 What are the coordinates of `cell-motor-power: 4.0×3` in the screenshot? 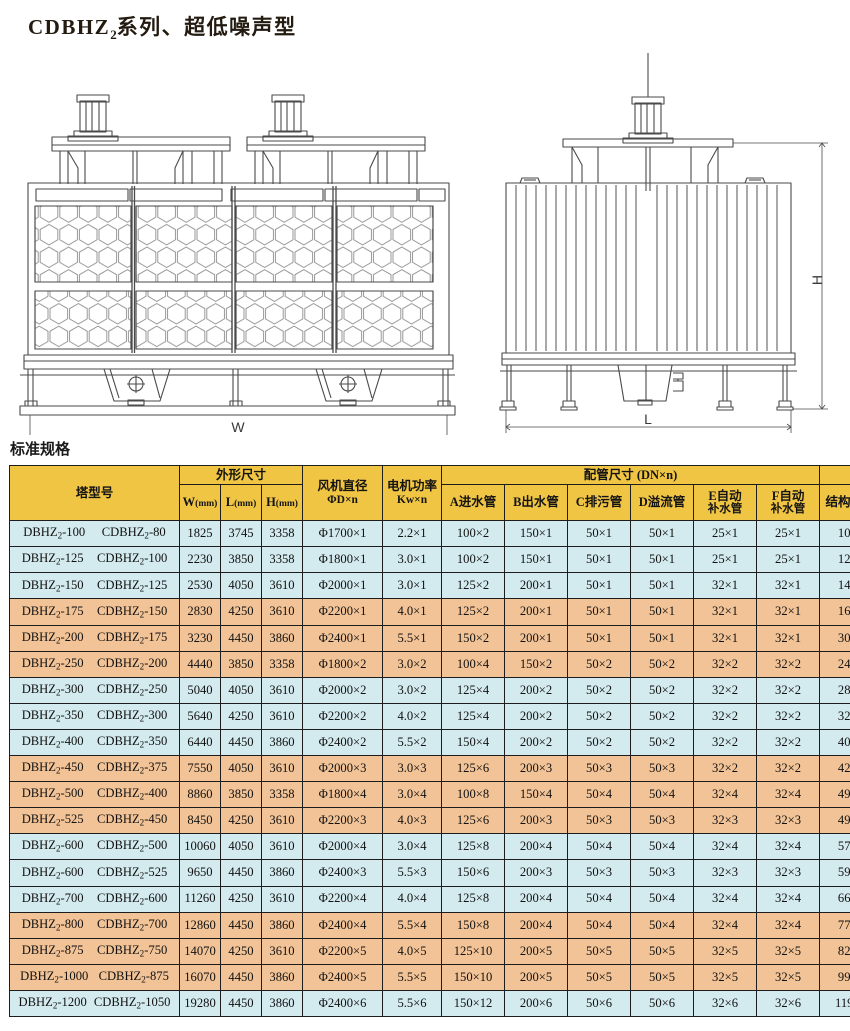 It's located at (412, 821).